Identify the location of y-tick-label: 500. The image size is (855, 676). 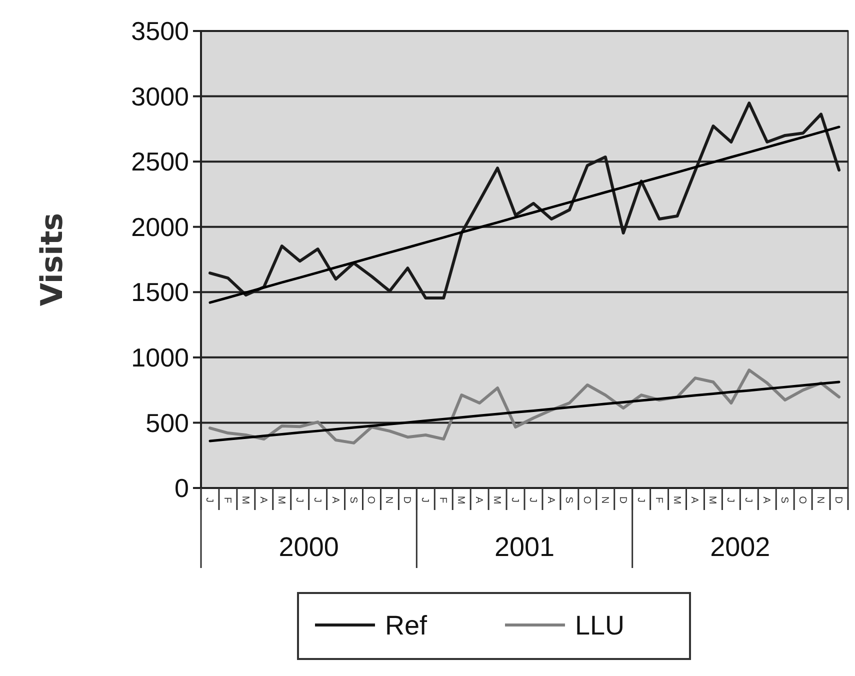
(167, 423).